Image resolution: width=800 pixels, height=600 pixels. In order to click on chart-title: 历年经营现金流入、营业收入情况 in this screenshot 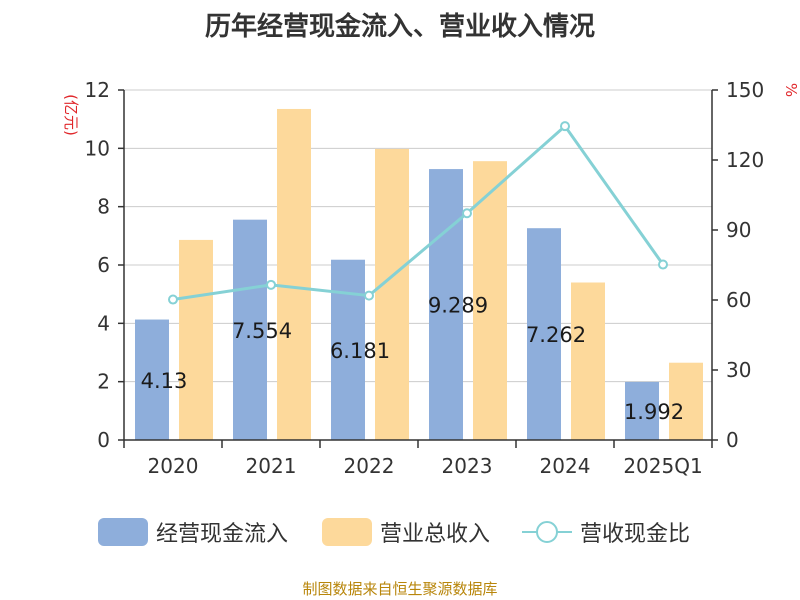, I will do `click(399, 27)`.